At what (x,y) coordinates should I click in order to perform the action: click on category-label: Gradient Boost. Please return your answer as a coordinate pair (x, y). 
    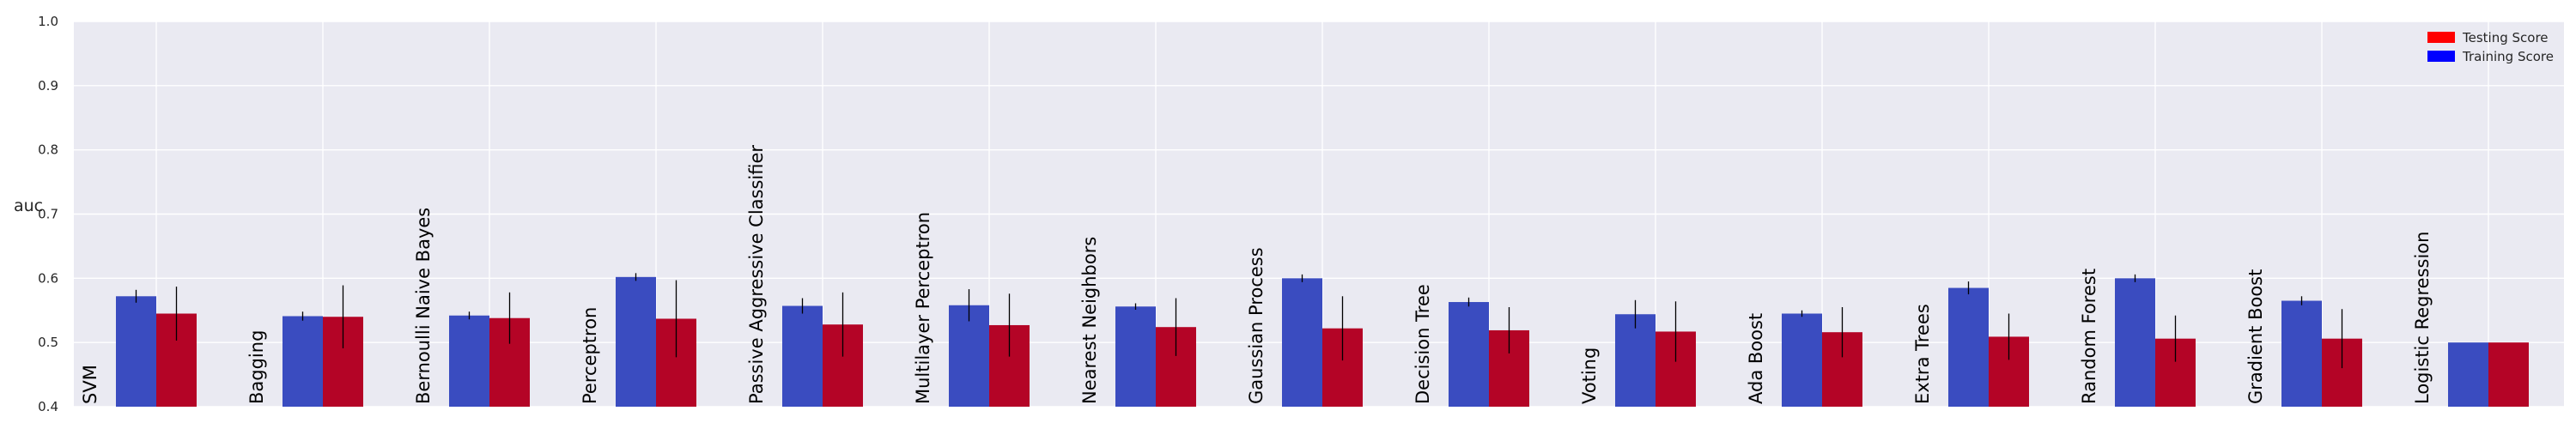
    Looking at the image, I should click on (2255, 336).